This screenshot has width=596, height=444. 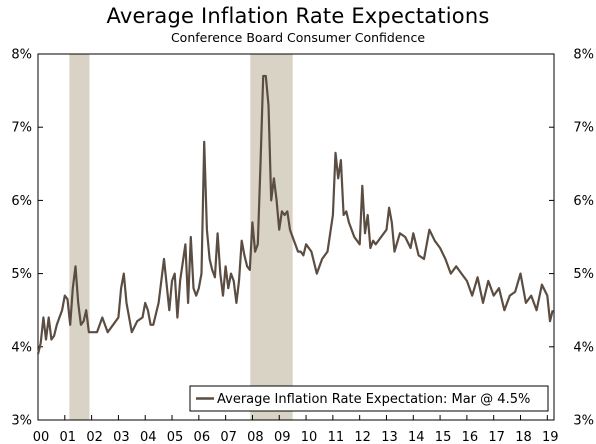 I want to click on x-tick-label: 08, so click(x=255, y=437).